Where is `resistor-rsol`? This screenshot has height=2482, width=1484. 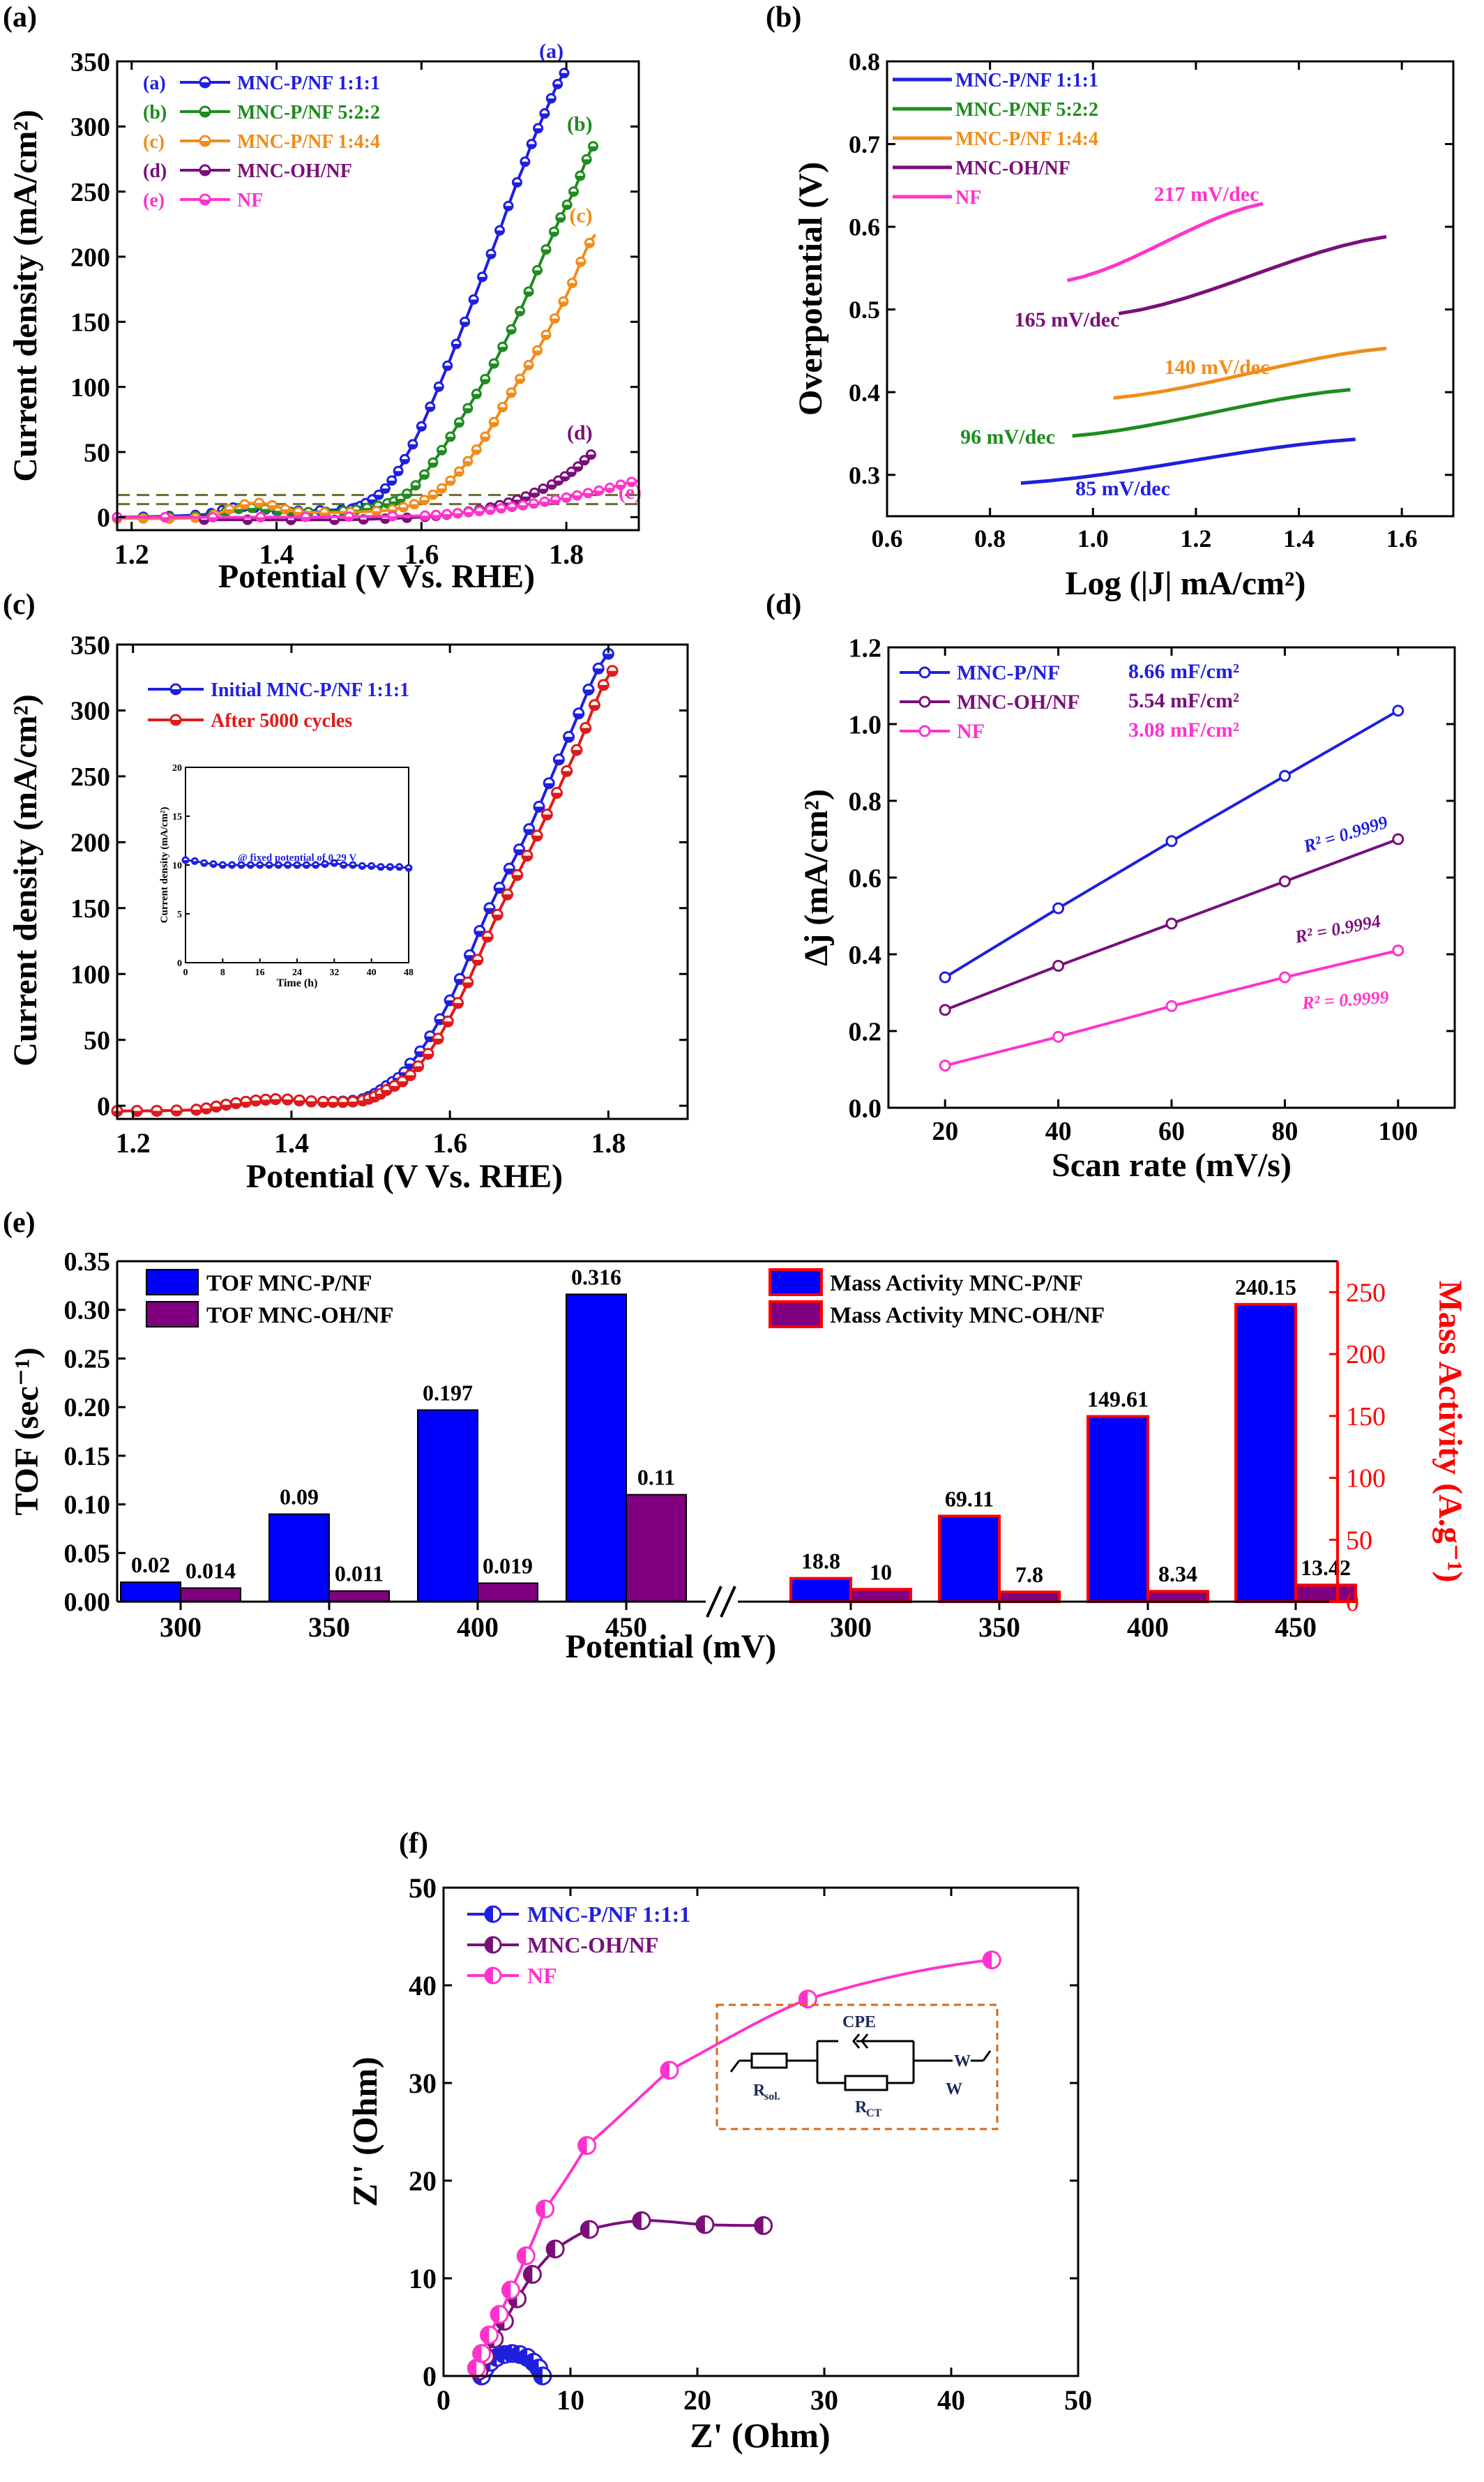
resistor-rsol is located at coordinates (769, 2060).